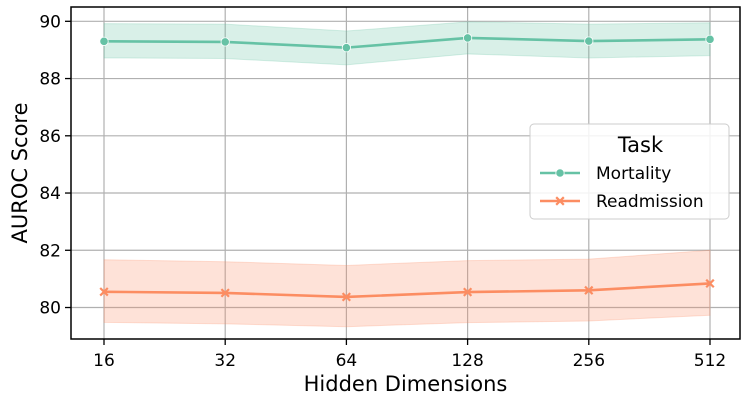 The image size is (748, 405). Describe the element at coordinates (710, 361) in the screenshot. I see `x-tick-label: 512` at that location.